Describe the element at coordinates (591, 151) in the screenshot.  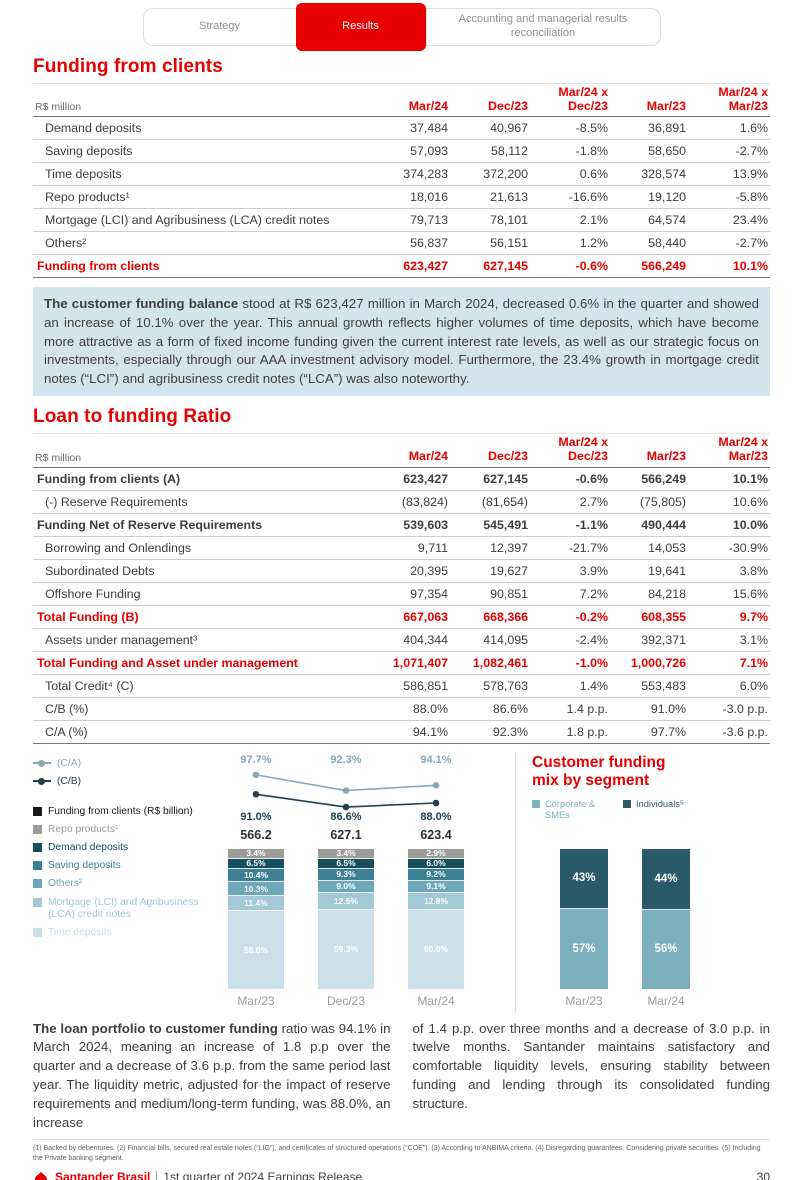
I see `cell-value: -1.8%` at that location.